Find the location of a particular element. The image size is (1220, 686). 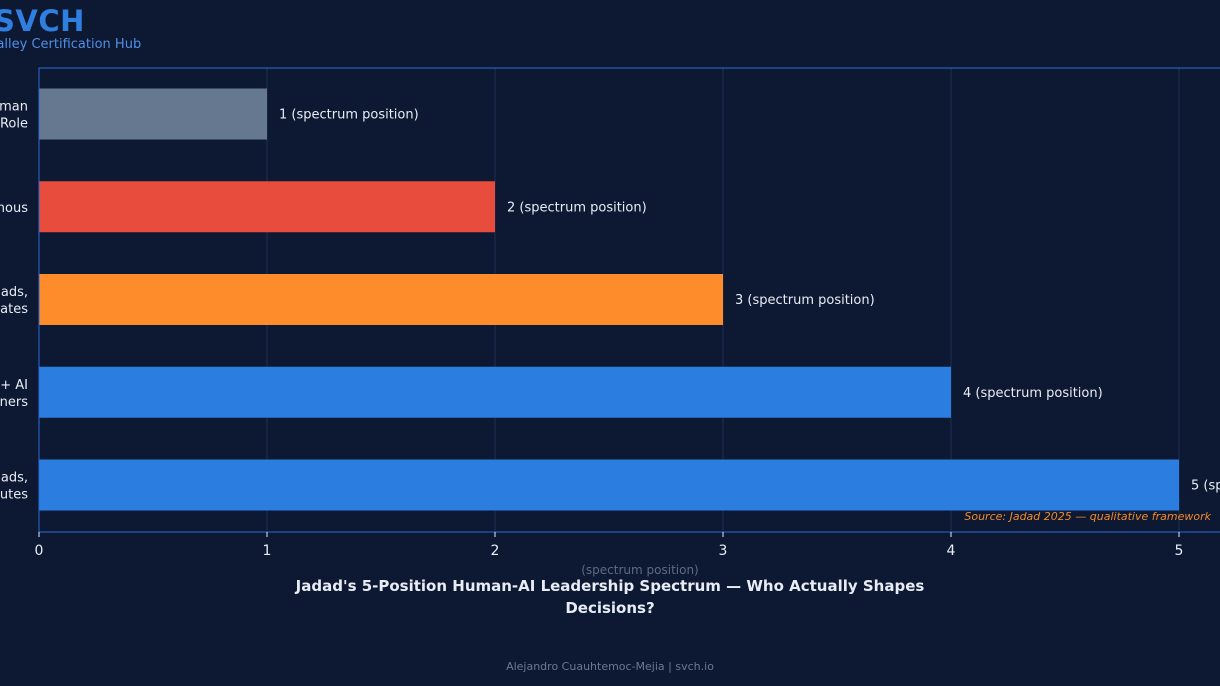

y-tick-label: utes is located at coordinates (14, 495).